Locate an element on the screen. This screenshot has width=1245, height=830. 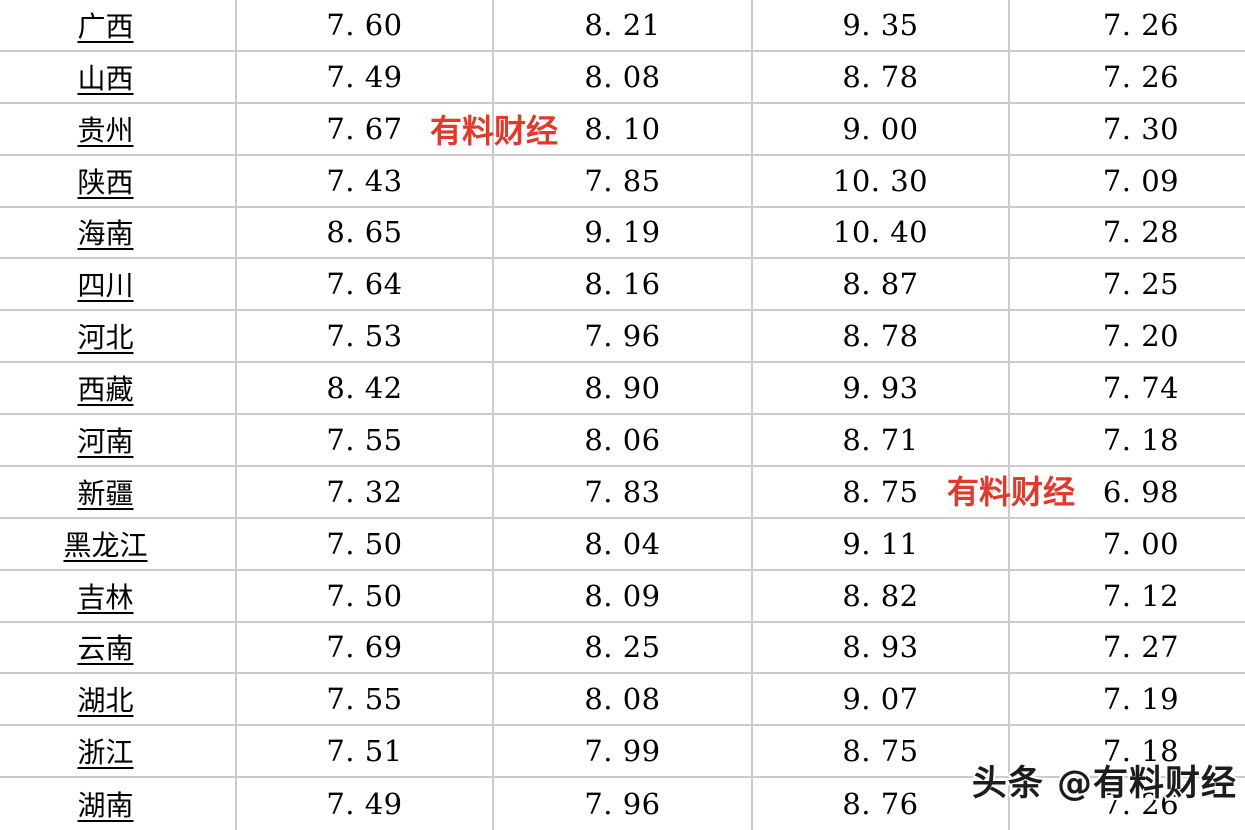
province-label: 湖北 is located at coordinates (105, 701).